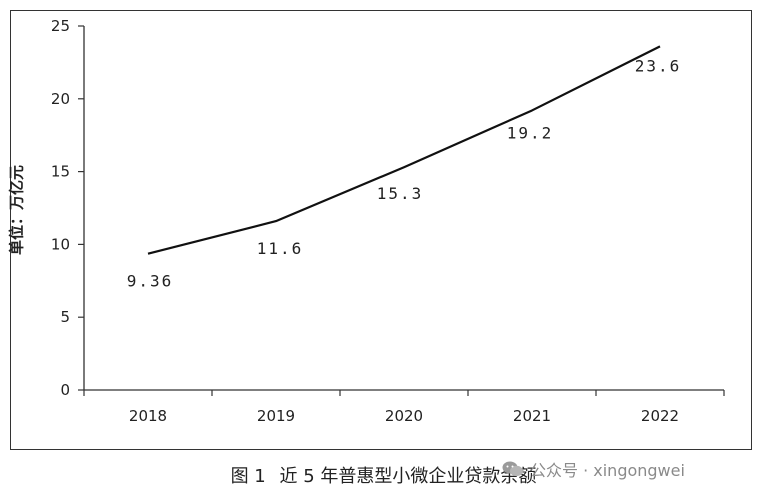  Describe the element at coordinates (16, 210) in the screenshot. I see `y-axis-label: 单位：万亿元` at that location.